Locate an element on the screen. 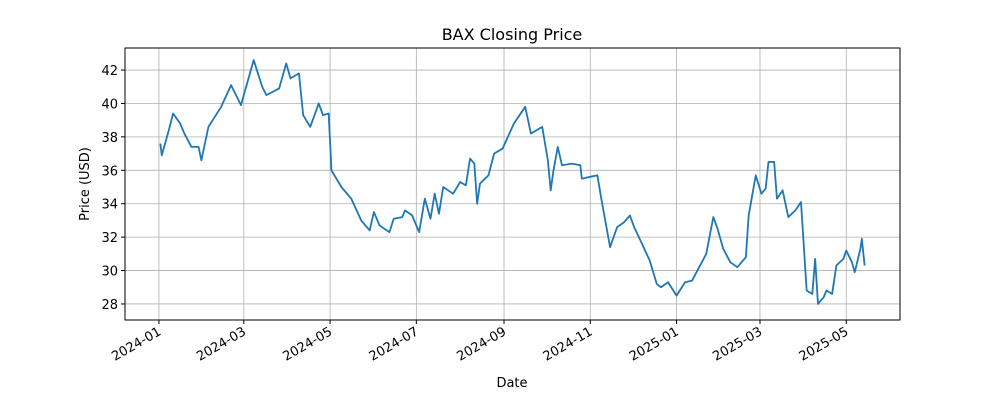  y-tick-label: 42 is located at coordinates (109, 71).